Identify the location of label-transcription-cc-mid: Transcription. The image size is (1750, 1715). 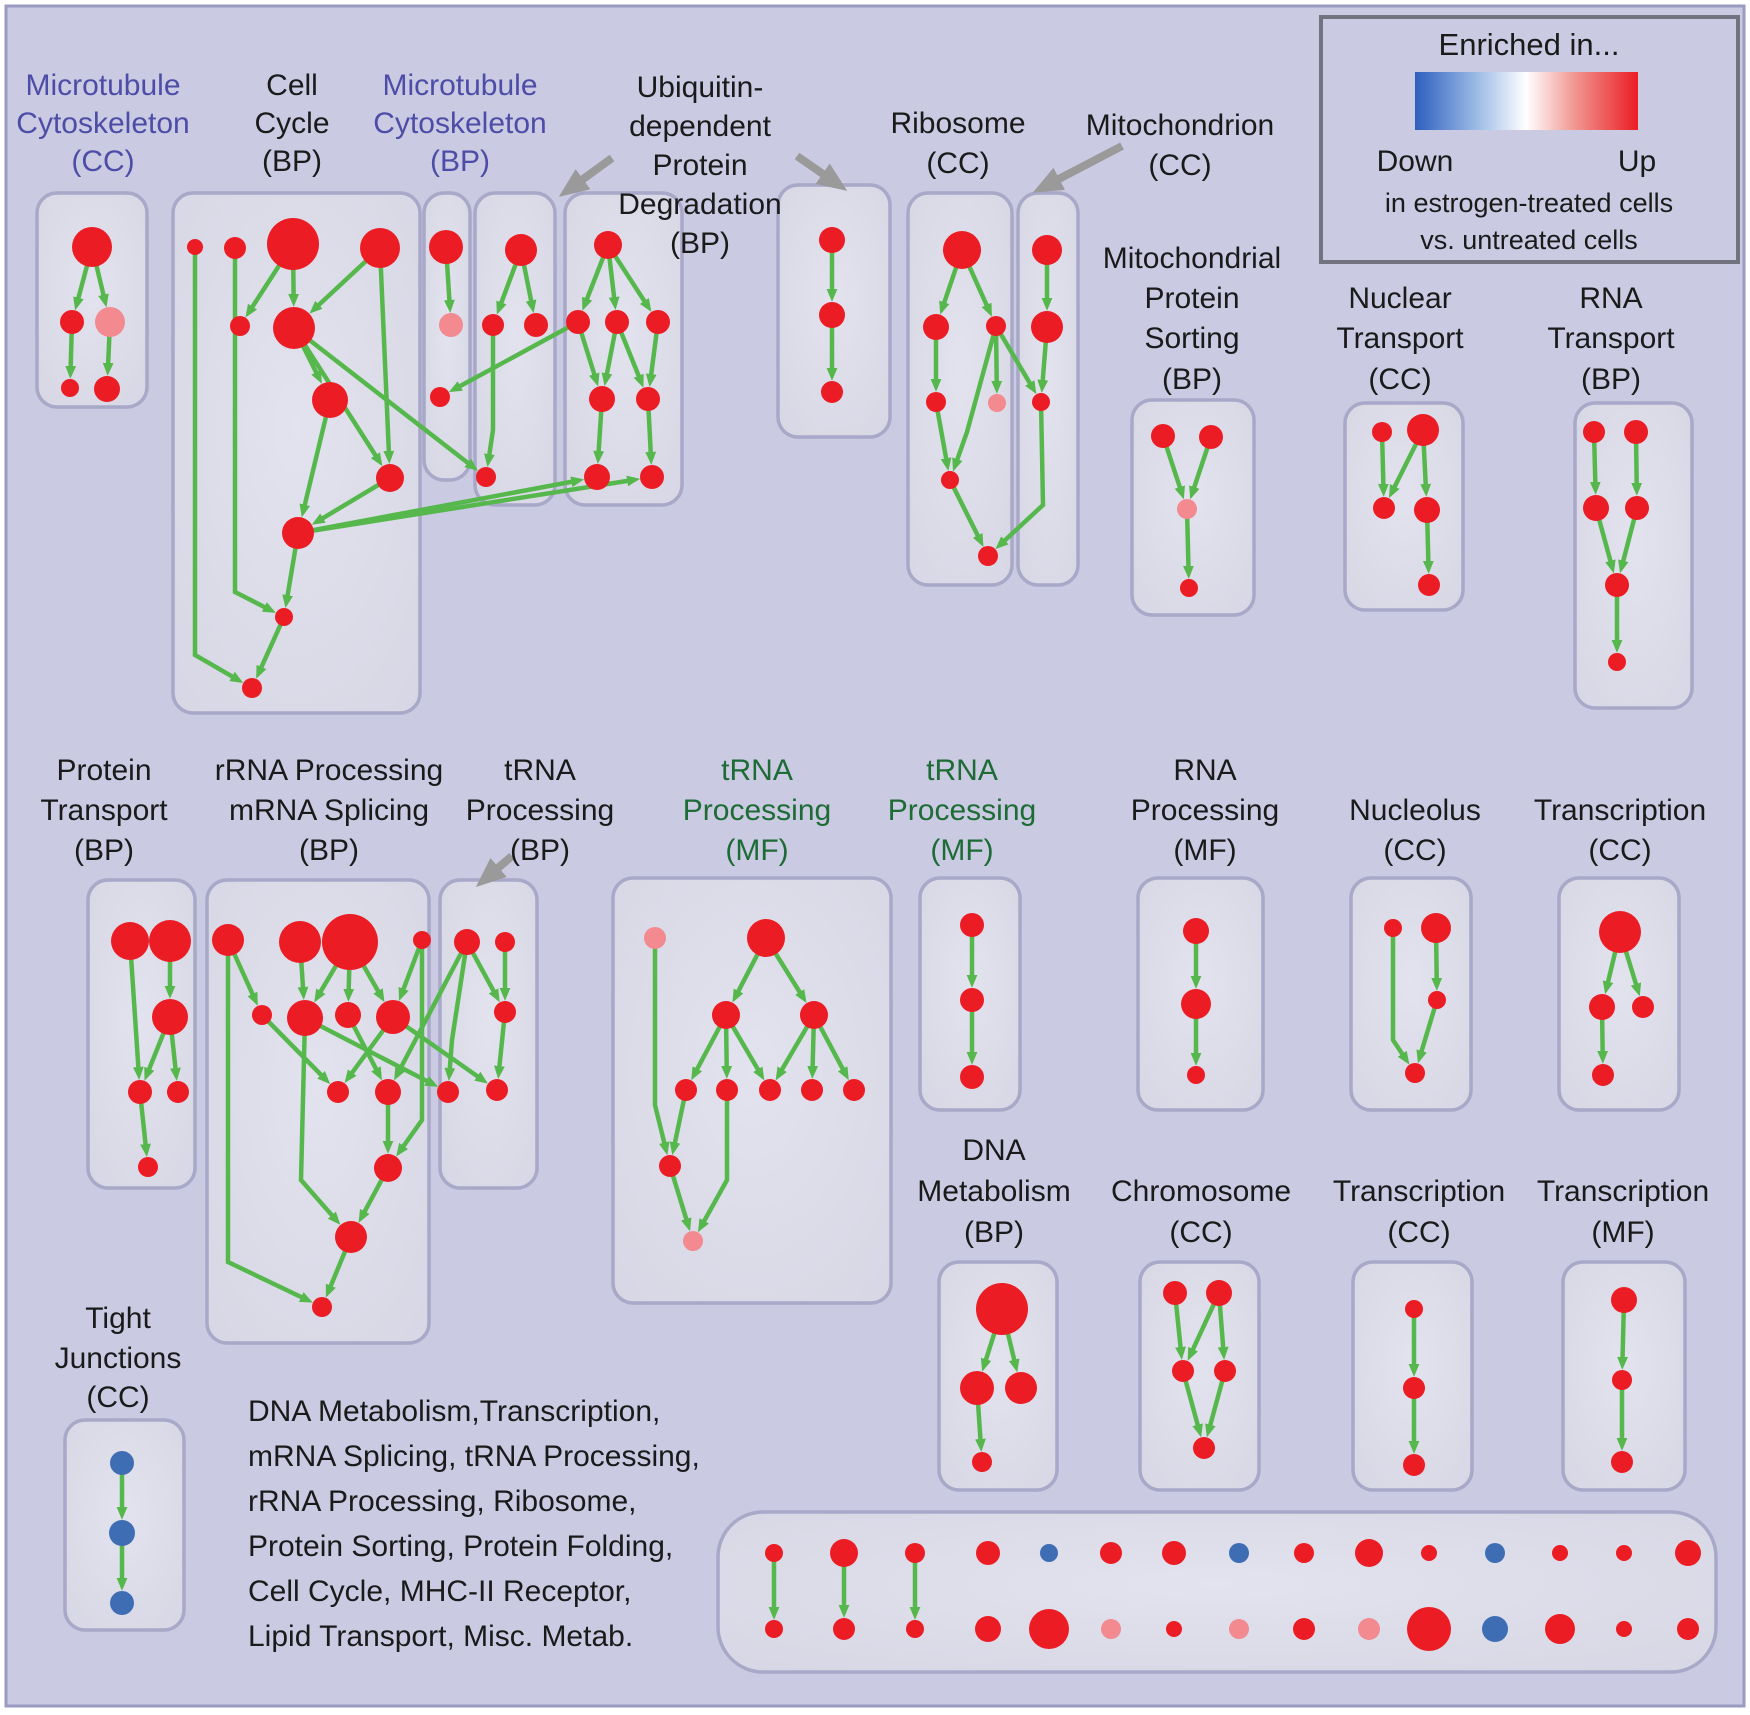
(1620, 810).